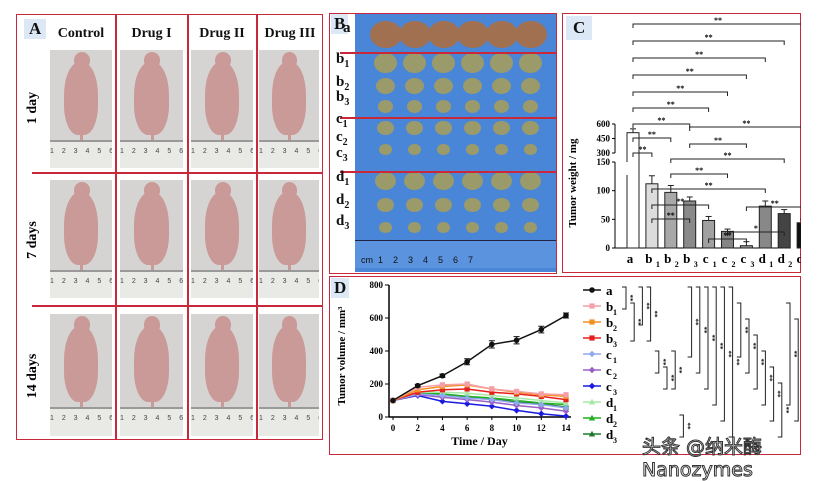  I want to click on row-label-d1: d1, so click(343, 178).